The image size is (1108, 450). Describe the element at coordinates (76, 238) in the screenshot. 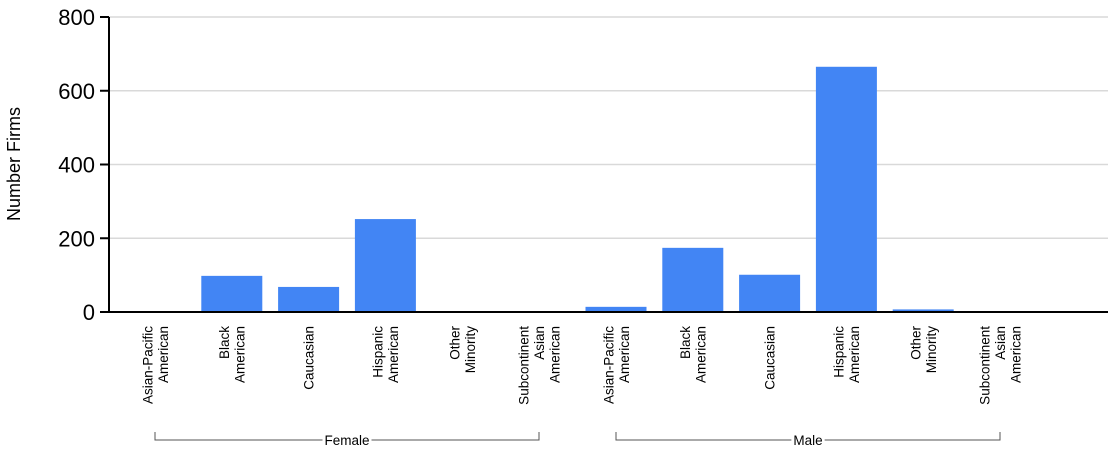

I see `y-tick-label: 200` at that location.